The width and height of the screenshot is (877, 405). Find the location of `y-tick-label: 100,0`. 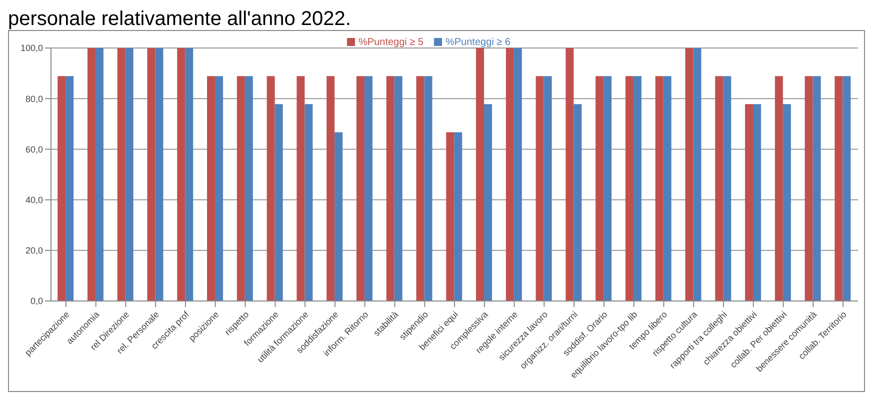

y-tick-label: 100,0 is located at coordinates (31, 48).